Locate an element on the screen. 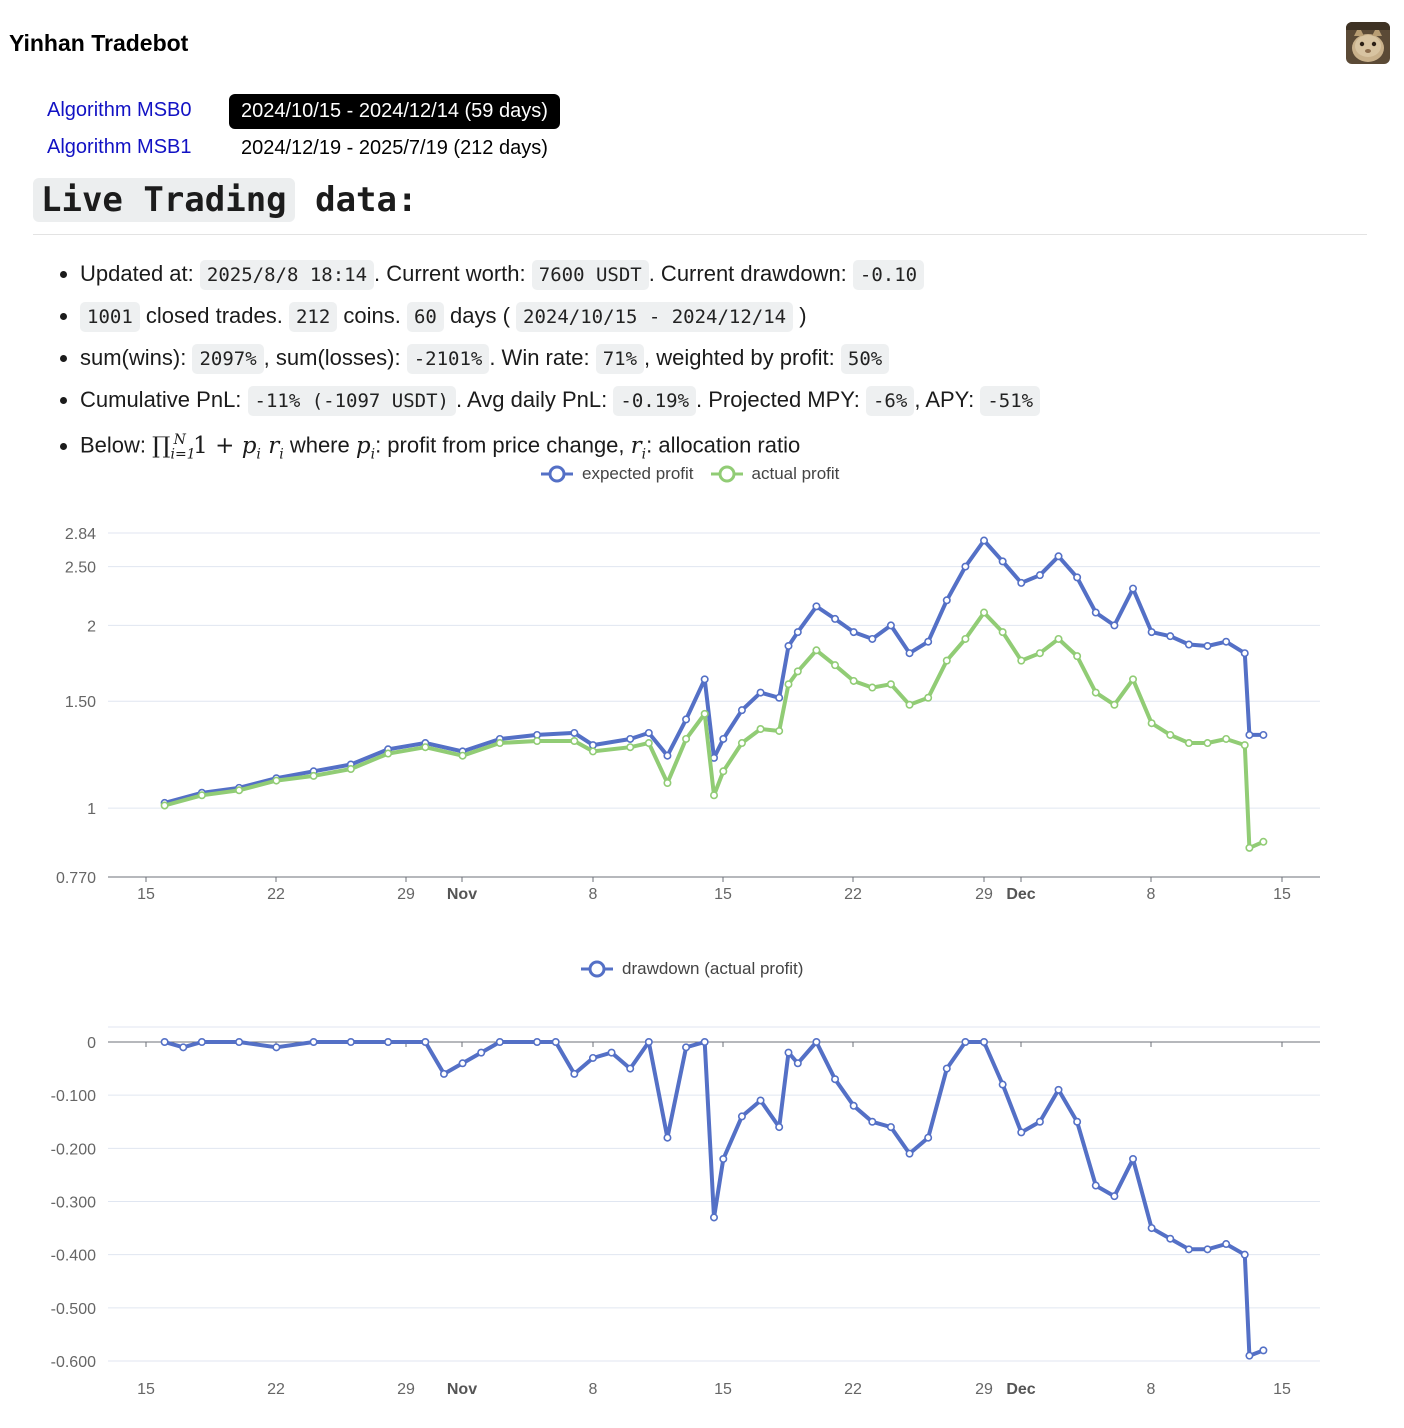  avatar is located at coordinates (1368, 43).